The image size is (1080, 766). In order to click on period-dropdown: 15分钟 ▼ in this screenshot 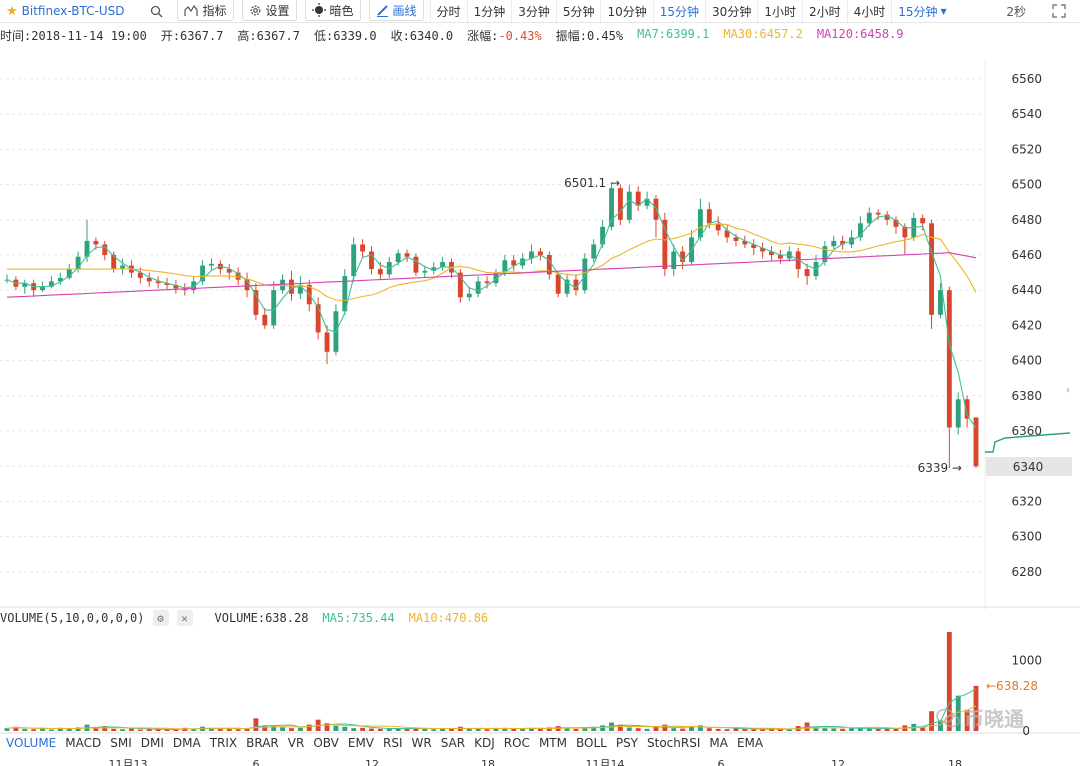, I will do `click(921, 11)`.